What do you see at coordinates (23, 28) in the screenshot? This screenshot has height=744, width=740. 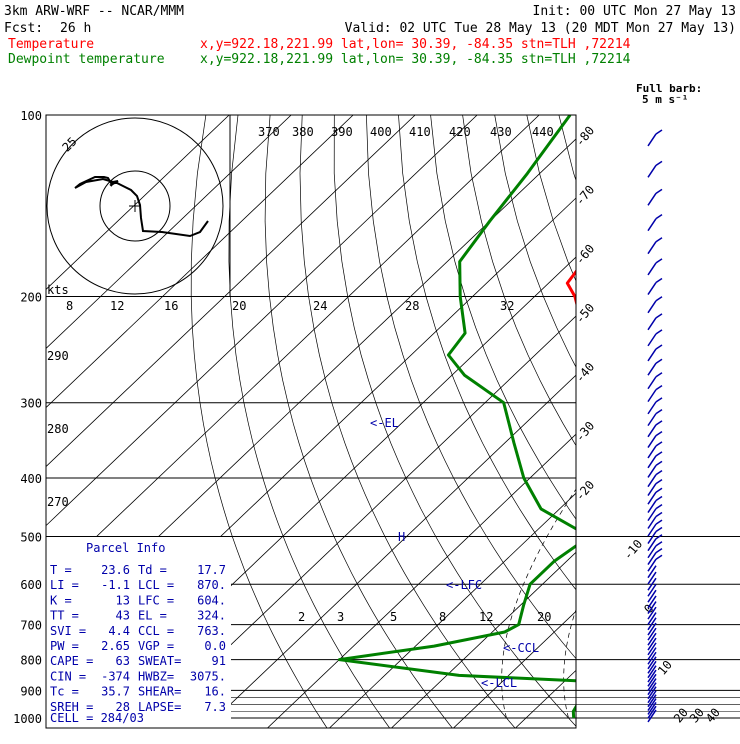 I see `forecast-label: Fcst:` at bounding box center [23, 28].